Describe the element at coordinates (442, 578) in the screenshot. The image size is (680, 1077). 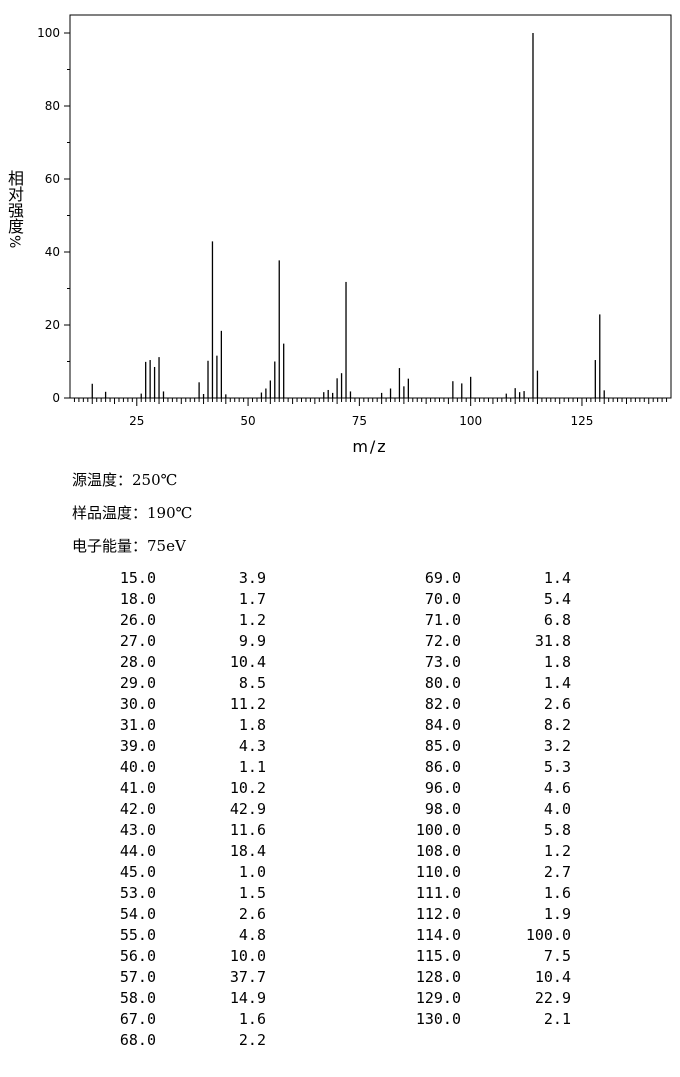
I see `mz-value: 69.0` at that location.